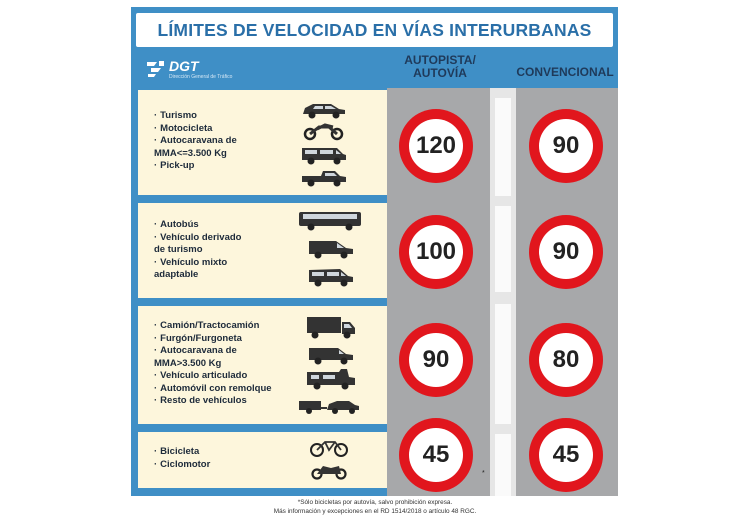  What do you see at coordinates (195, 166) in the screenshot?
I see `vehicle-type-label: Pick-up` at bounding box center [195, 166].